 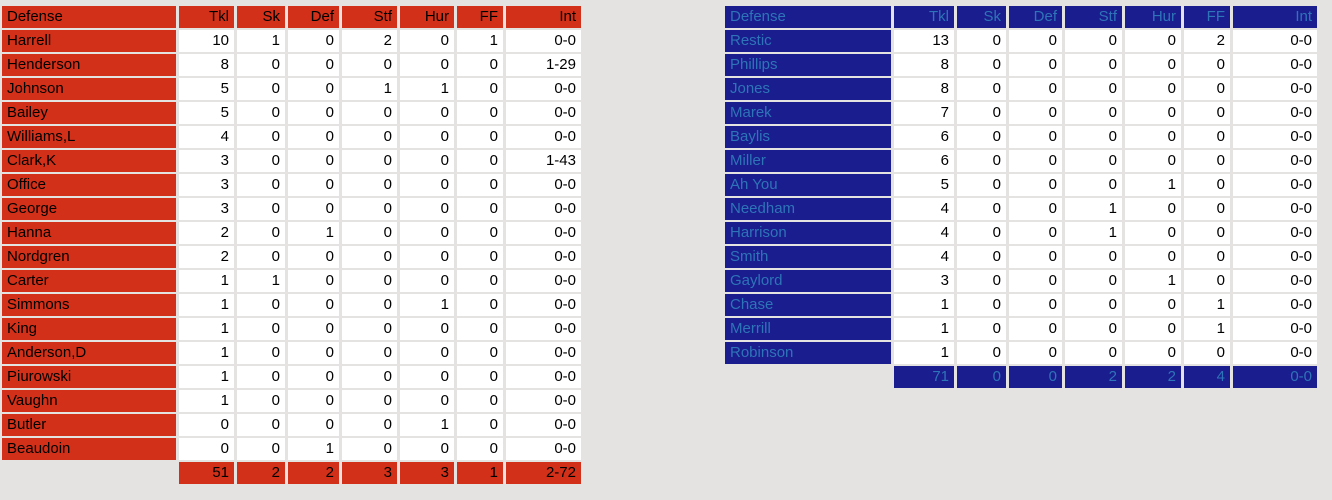 What do you see at coordinates (808, 329) in the screenshot?
I see `player-name-cell: Merrill` at bounding box center [808, 329].